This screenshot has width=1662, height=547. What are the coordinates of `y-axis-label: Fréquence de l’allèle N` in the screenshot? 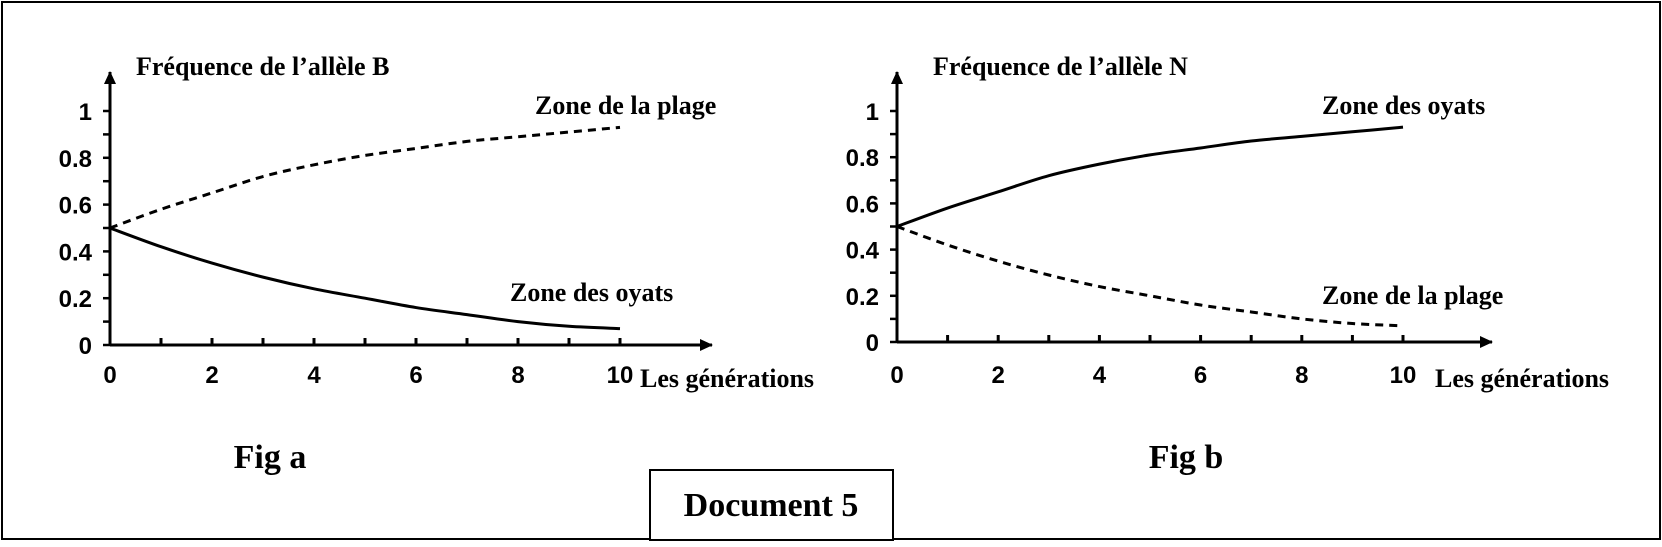 It's located at (1060, 66).